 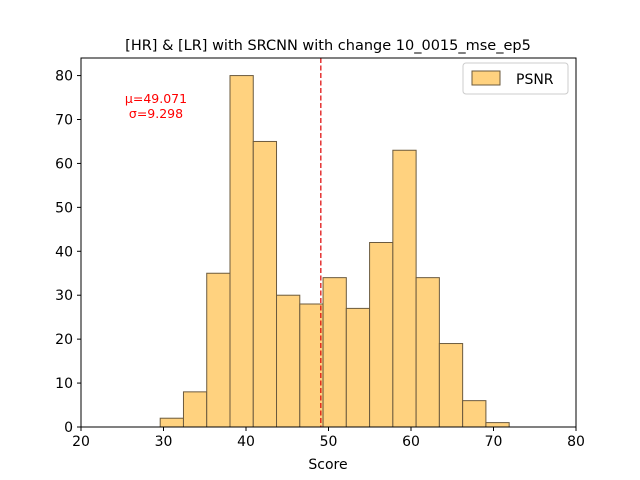 What do you see at coordinates (329, 442) in the screenshot?
I see `x-tick-label: 50` at bounding box center [329, 442].